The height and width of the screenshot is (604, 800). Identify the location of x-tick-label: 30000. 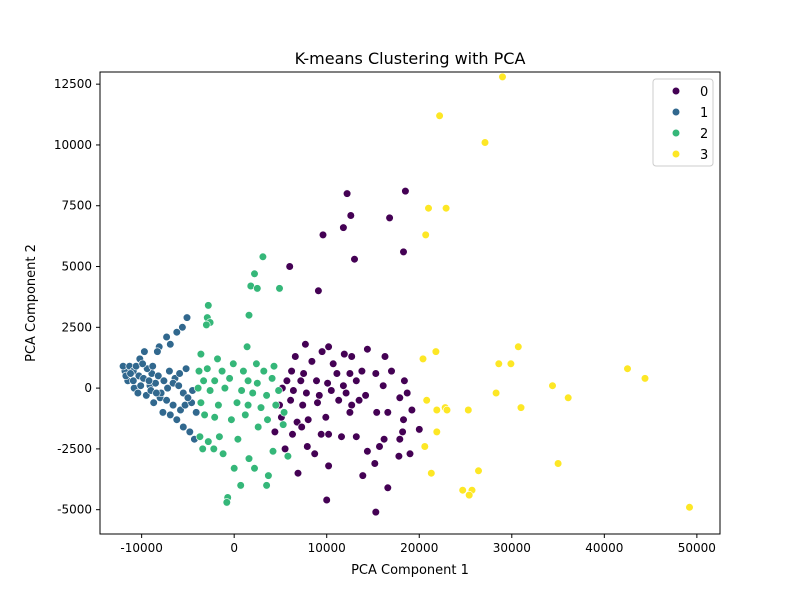
(512, 548).